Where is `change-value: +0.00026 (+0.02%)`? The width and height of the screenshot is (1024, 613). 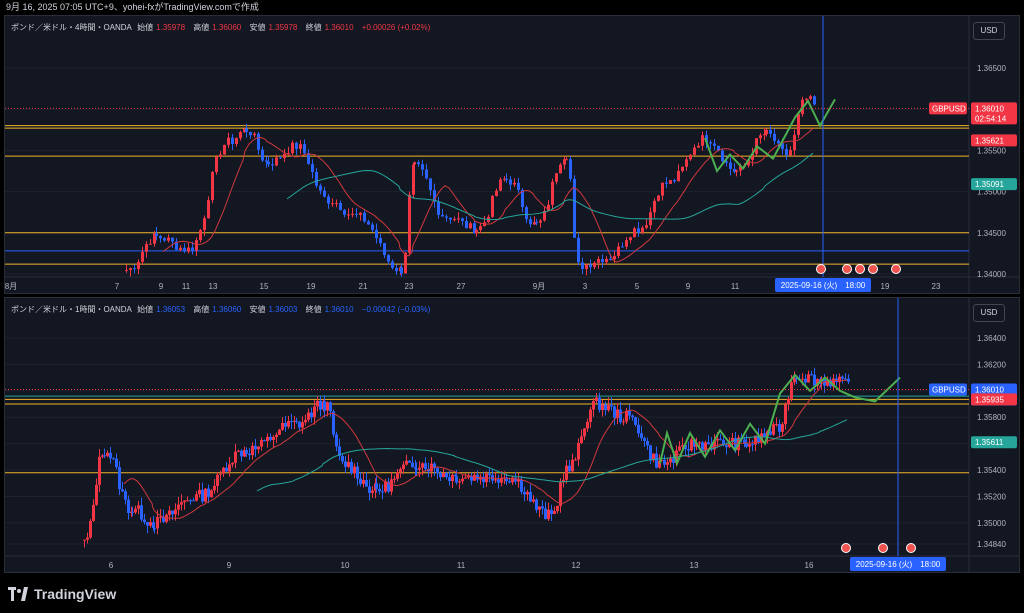
change-value: +0.00026 (+0.02%) is located at coordinates (396, 27).